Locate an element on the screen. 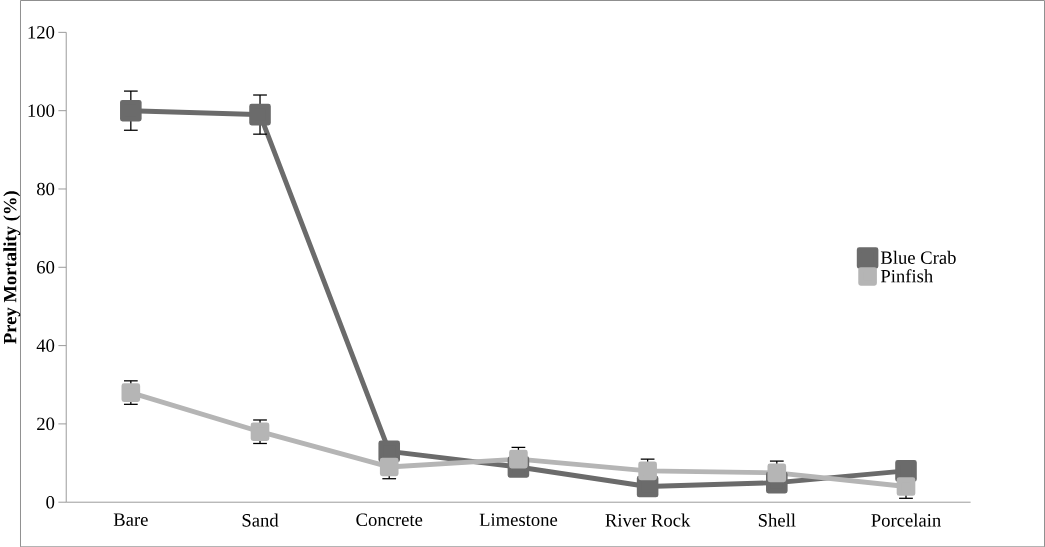 The width and height of the screenshot is (1045, 547). x-tick-label: Bare is located at coordinates (130, 519).